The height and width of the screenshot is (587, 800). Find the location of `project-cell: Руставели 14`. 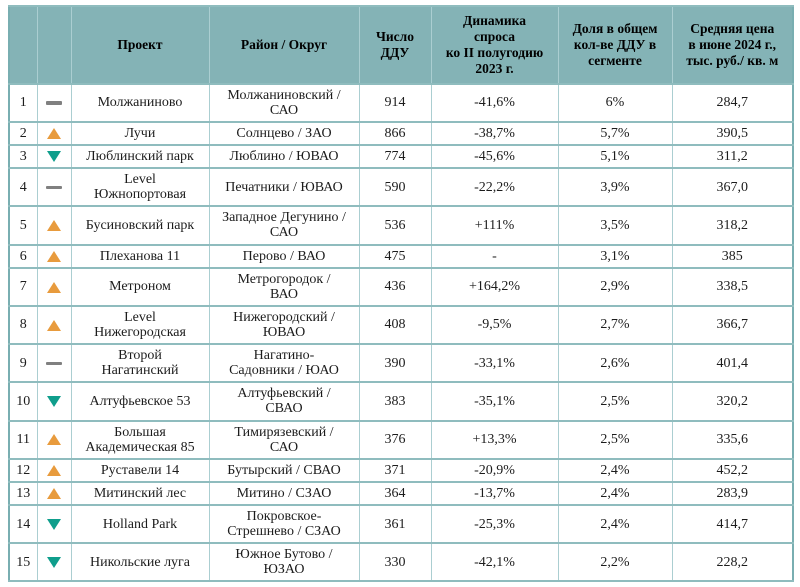

project-cell: Руставели 14 is located at coordinates (140, 470).